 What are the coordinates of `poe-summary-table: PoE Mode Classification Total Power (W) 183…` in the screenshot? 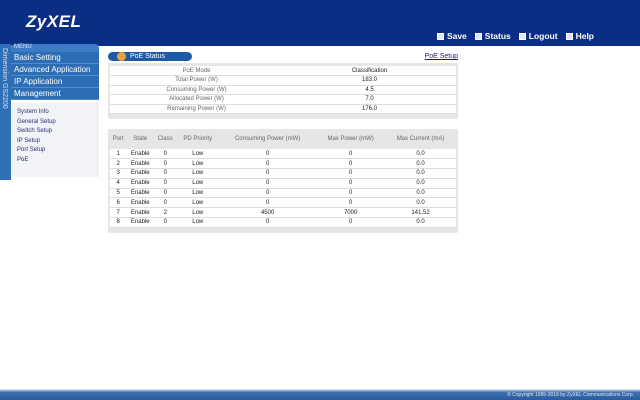 It's located at (283, 90).